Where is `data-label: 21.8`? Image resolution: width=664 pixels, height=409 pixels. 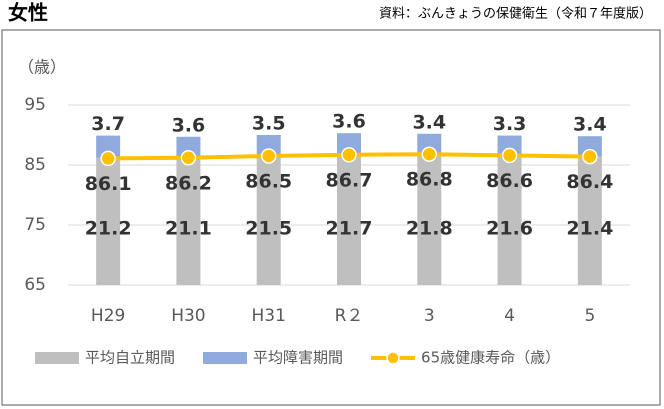 data-label: 21.8 is located at coordinates (429, 229).